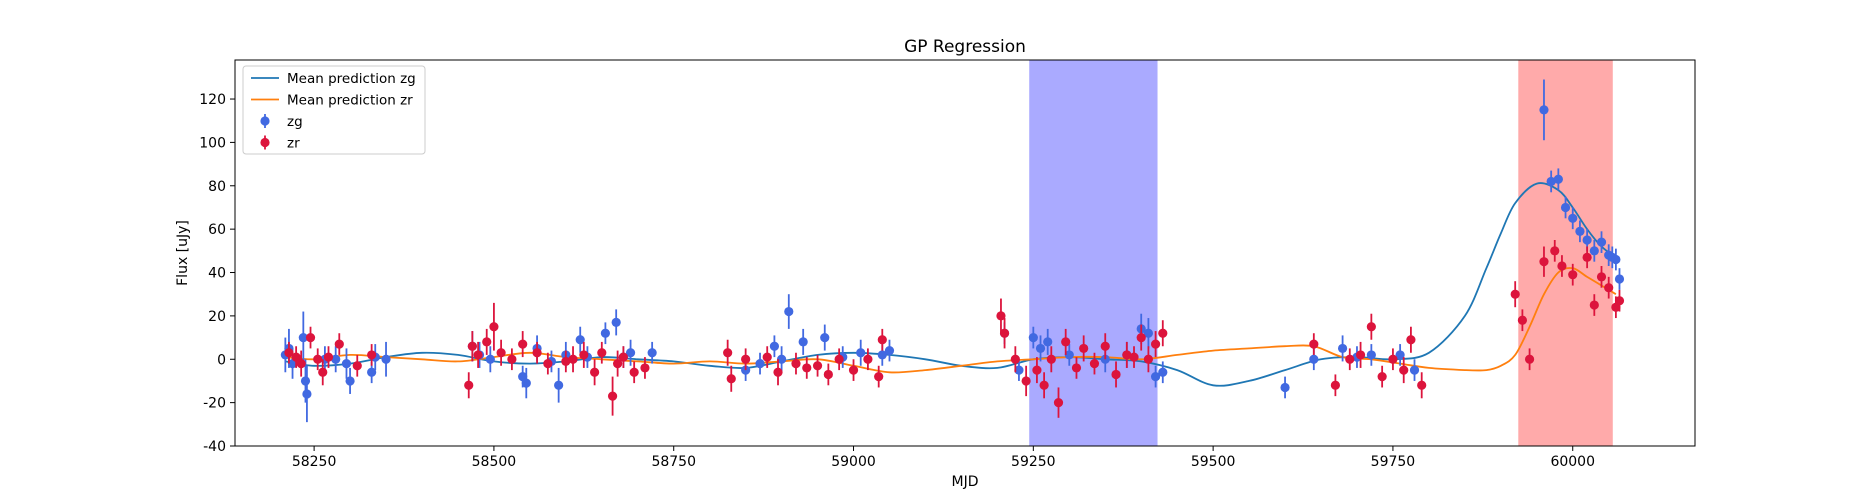  What do you see at coordinates (351, 79) in the screenshot?
I see `legend-label: Mean prediction zg` at bounding box center [351, 79].